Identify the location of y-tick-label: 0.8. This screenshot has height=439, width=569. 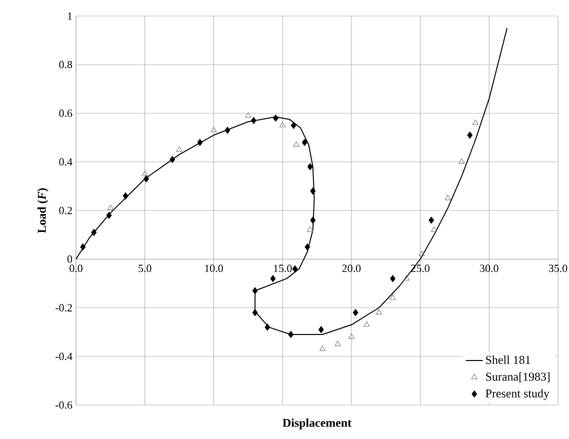
(65, 64).